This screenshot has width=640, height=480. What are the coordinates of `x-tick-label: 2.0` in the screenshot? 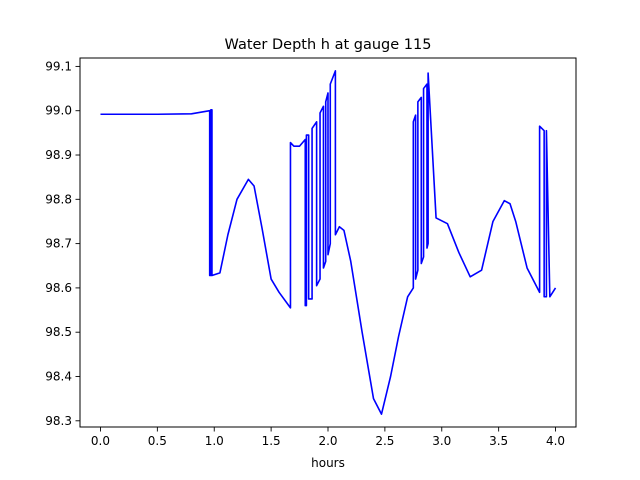 It's located at (327, 441).